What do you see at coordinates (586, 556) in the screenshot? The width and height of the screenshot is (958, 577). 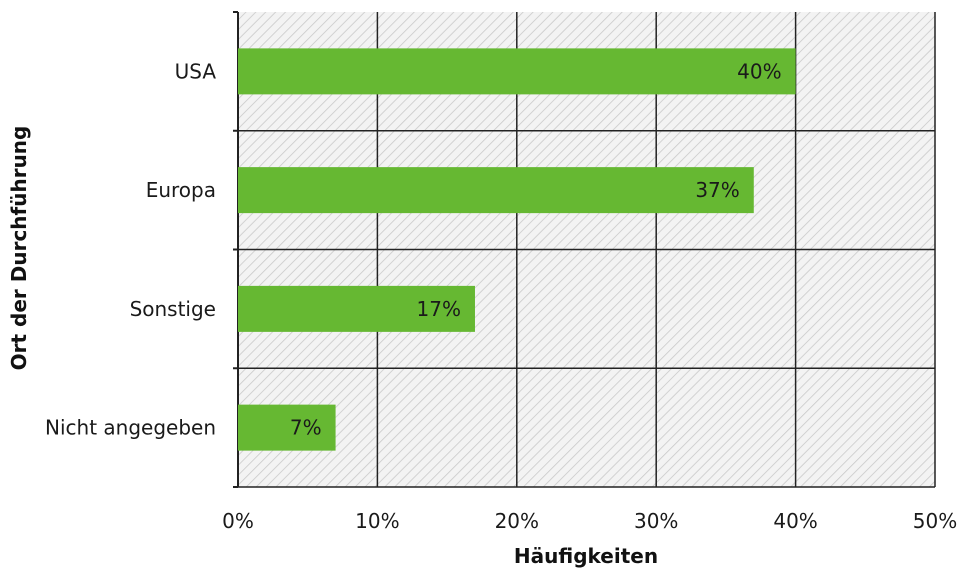 I see `x-axis-title: Häufigkeiten` at bounding box center [586, 556].